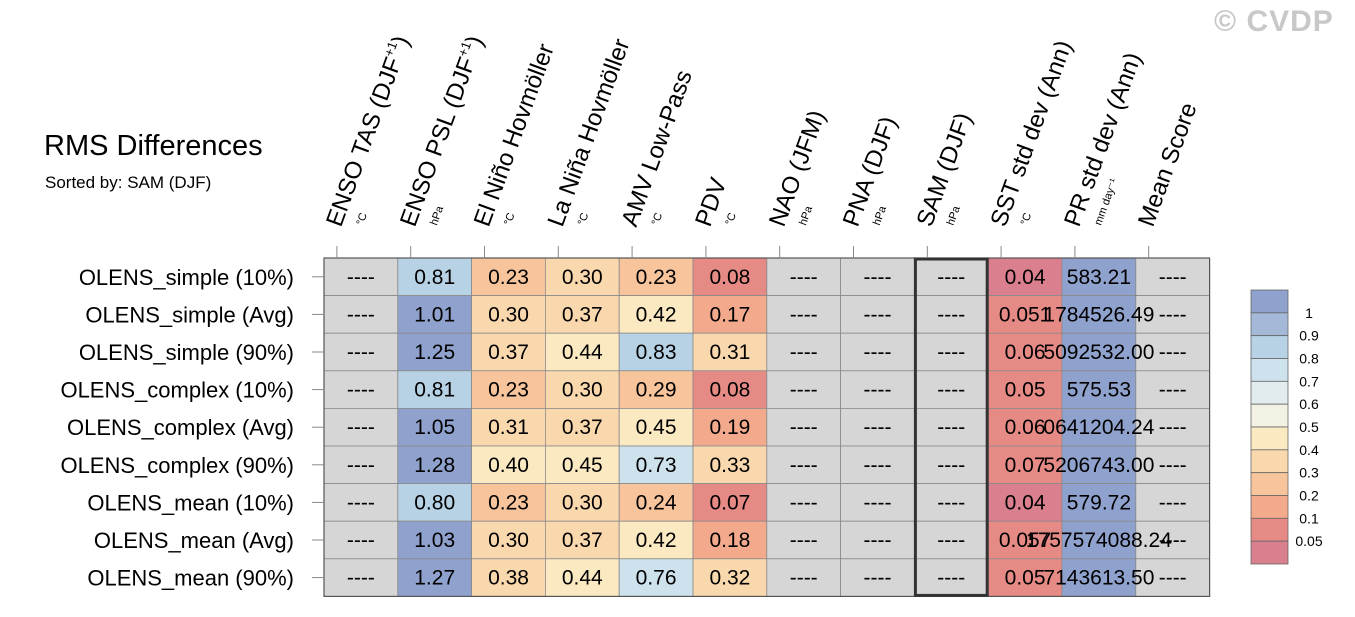 This screenshot has width=1355, height=617. I want to click on cell-value: 0.17, so click(729, 314).